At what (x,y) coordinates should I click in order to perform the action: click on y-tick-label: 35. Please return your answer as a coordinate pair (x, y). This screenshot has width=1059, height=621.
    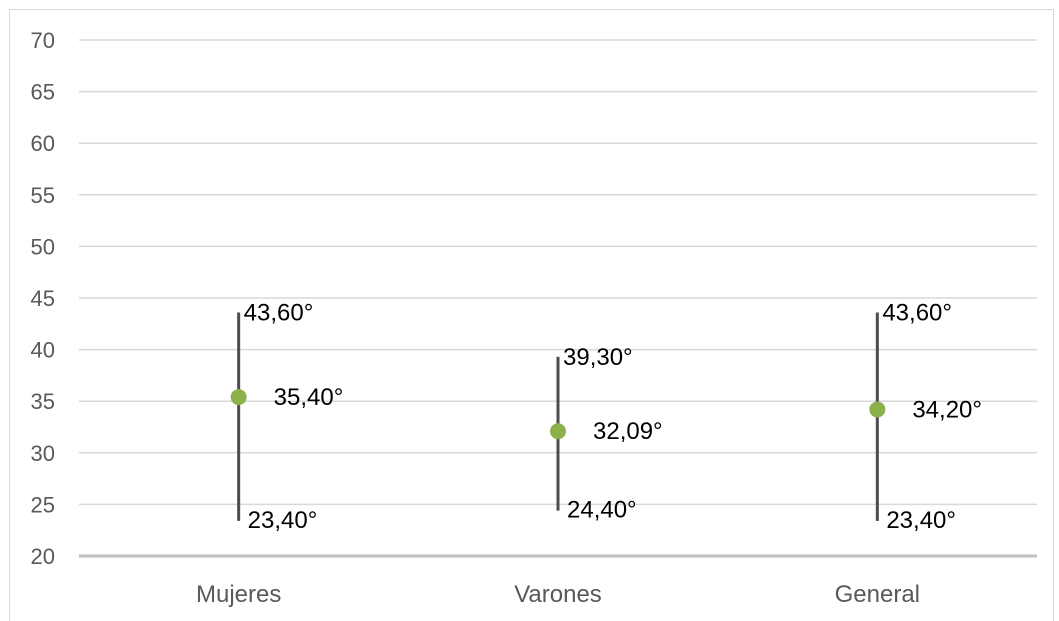
    Looking at the image, I should click on (43, 401).